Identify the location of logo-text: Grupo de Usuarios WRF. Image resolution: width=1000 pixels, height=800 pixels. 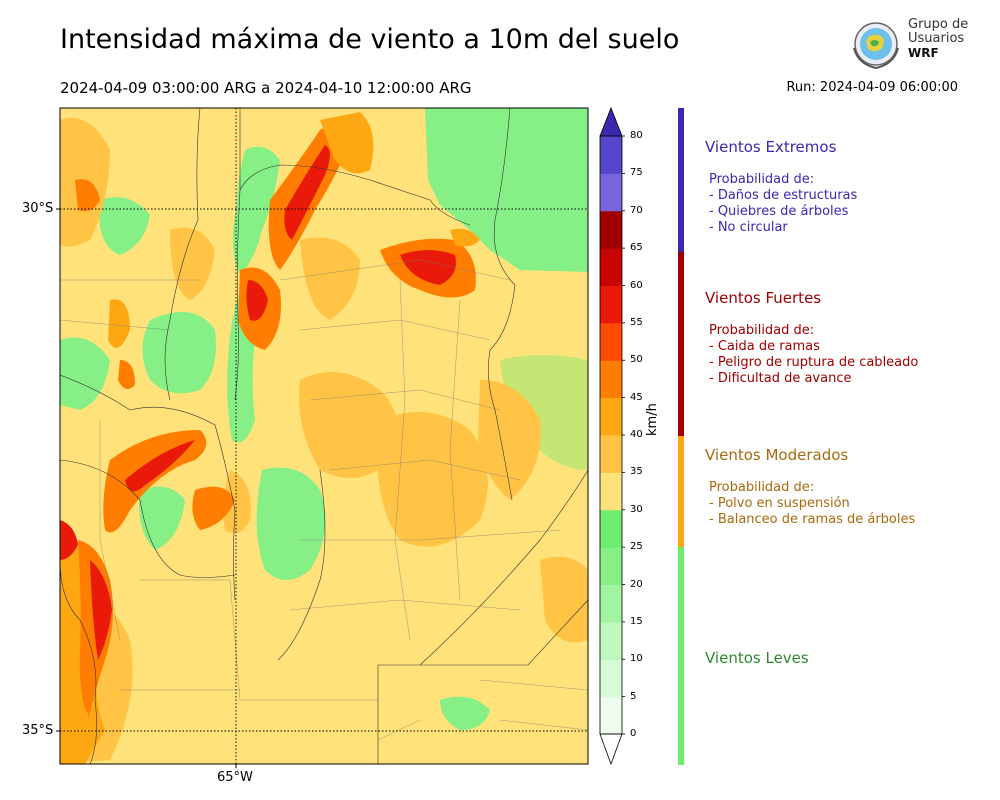
(938, 39).